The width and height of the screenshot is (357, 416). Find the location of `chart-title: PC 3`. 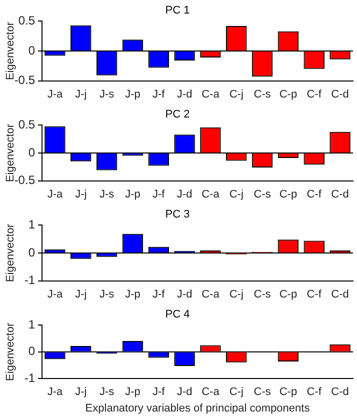

chart-title: PC 3 is located at coordinates (177, 214).